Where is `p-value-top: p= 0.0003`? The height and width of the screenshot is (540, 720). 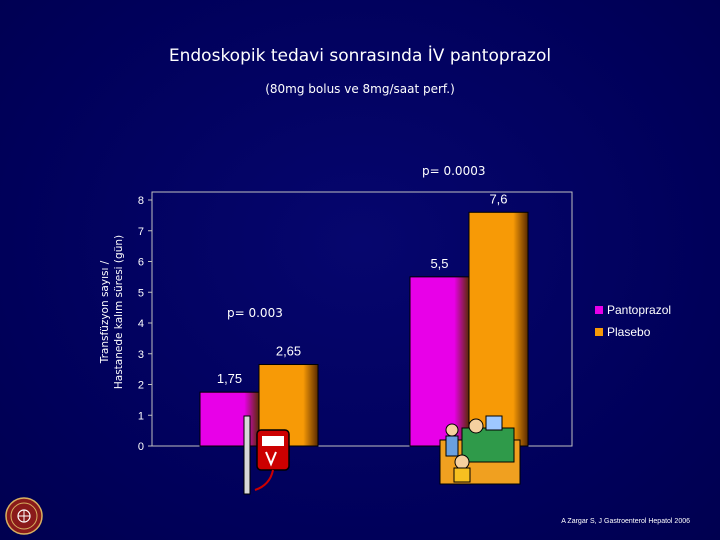
p-value-top: p= 0.0003 is located at coordinates (454, 171).